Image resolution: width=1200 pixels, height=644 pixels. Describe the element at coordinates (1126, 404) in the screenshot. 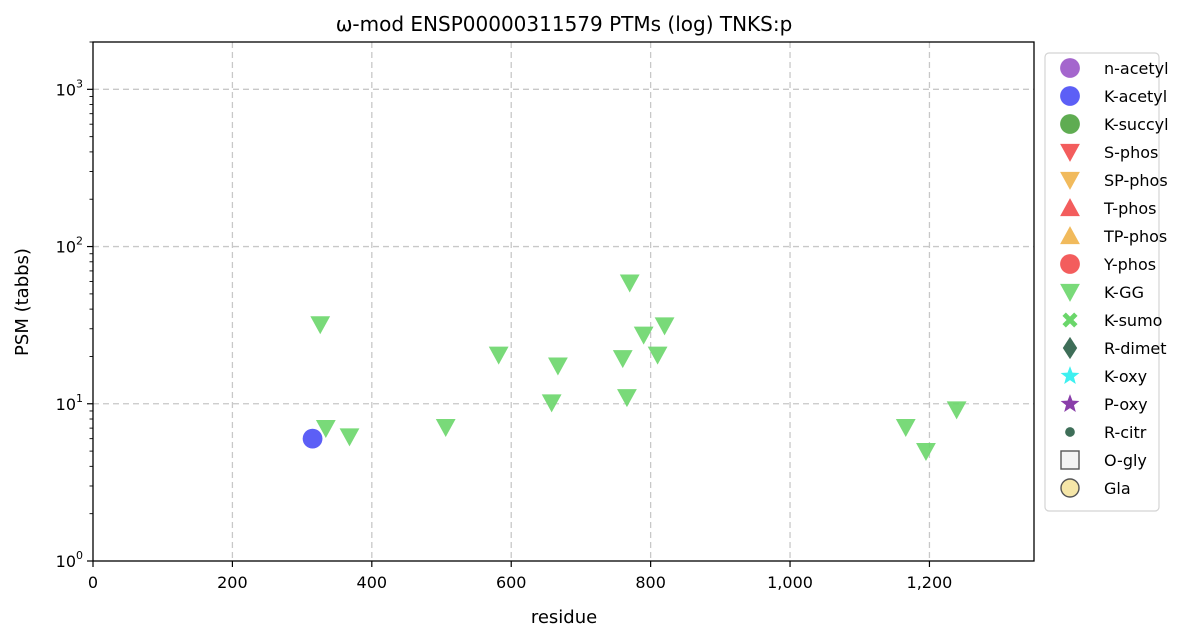

I see `legend-label-p-oxy: P-oxy` at that location.